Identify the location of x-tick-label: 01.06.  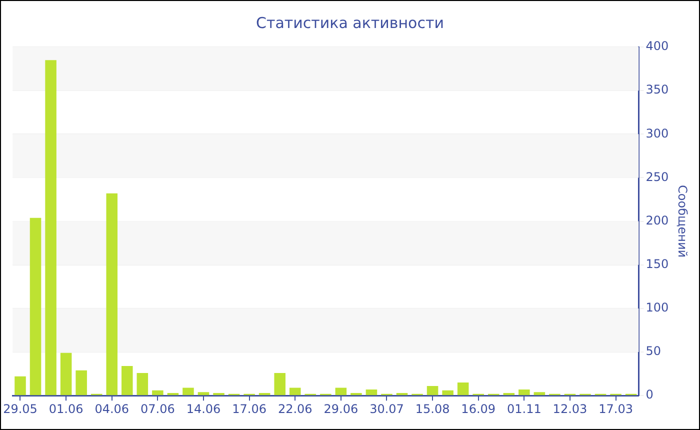
(66, 409).